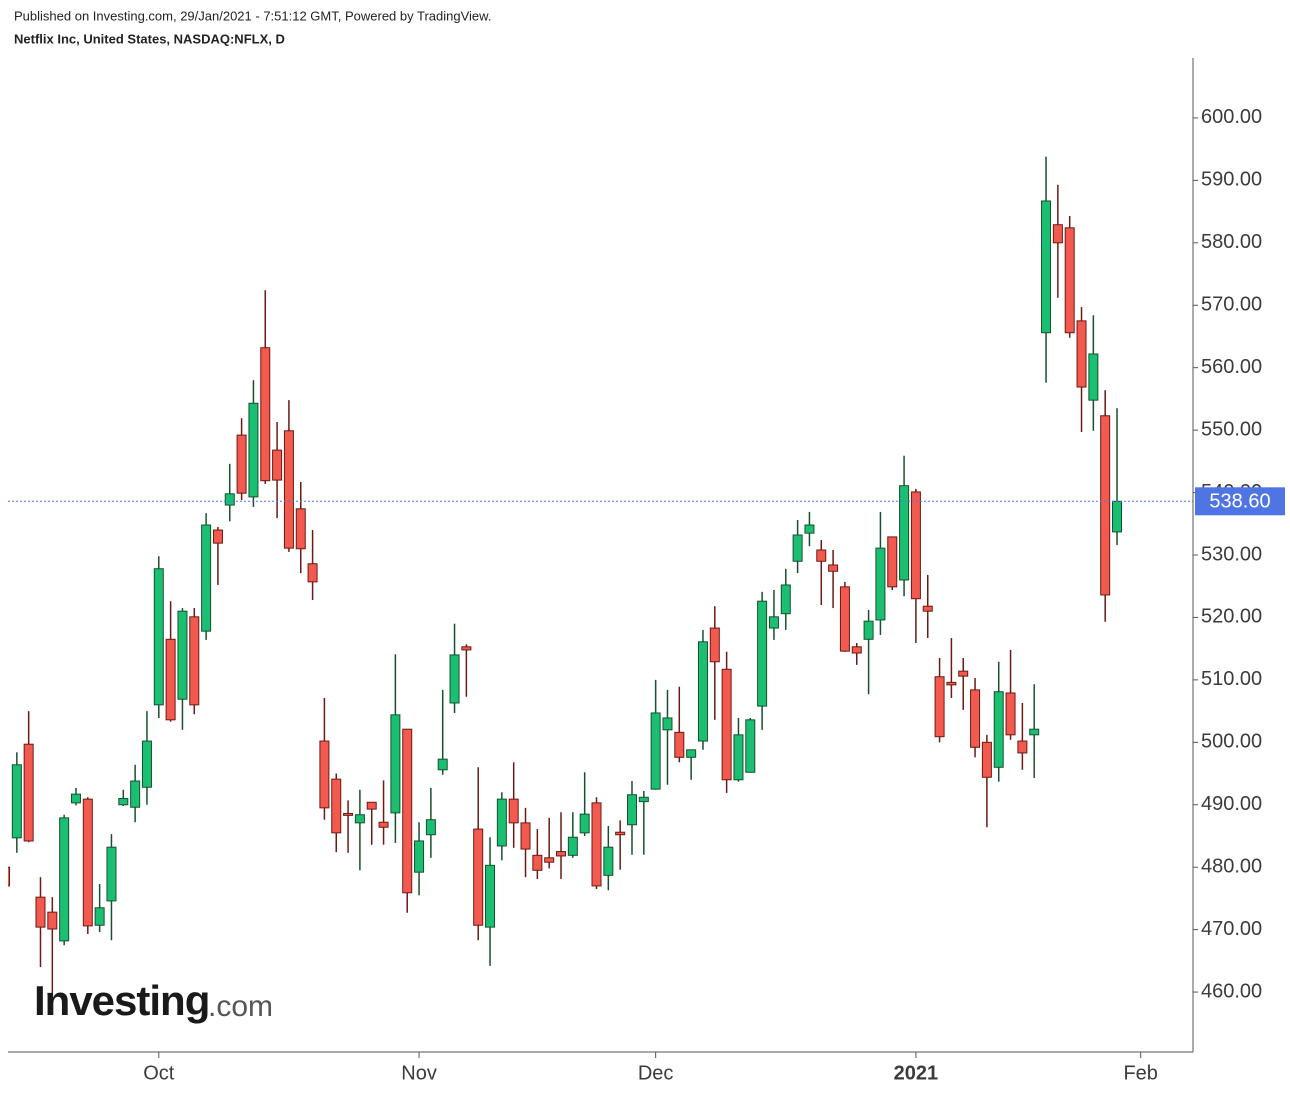 The image size is (1290, 1094). I want to click on watermark-suffix: .com, so click(240, 1006).